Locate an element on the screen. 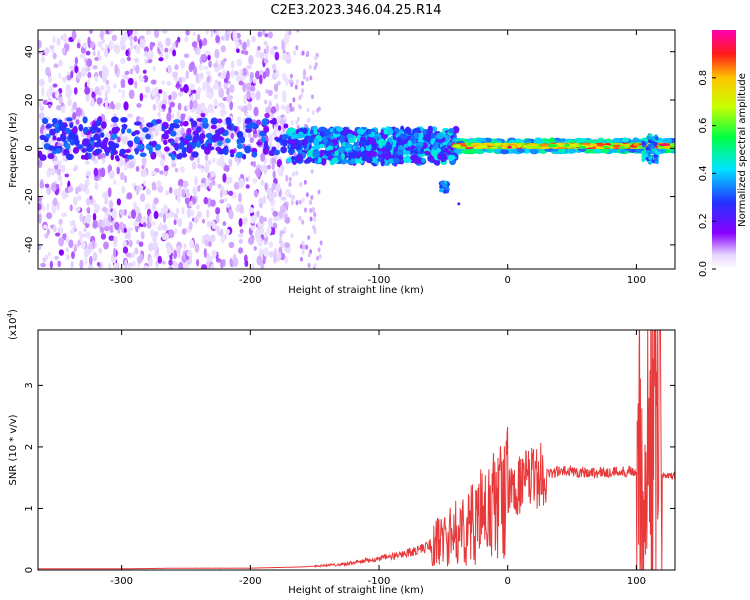 This screenshot has width=750, height=600. spectrogram-x-axis-label: Height of straight line (km) is located at coordinates (356, 290).